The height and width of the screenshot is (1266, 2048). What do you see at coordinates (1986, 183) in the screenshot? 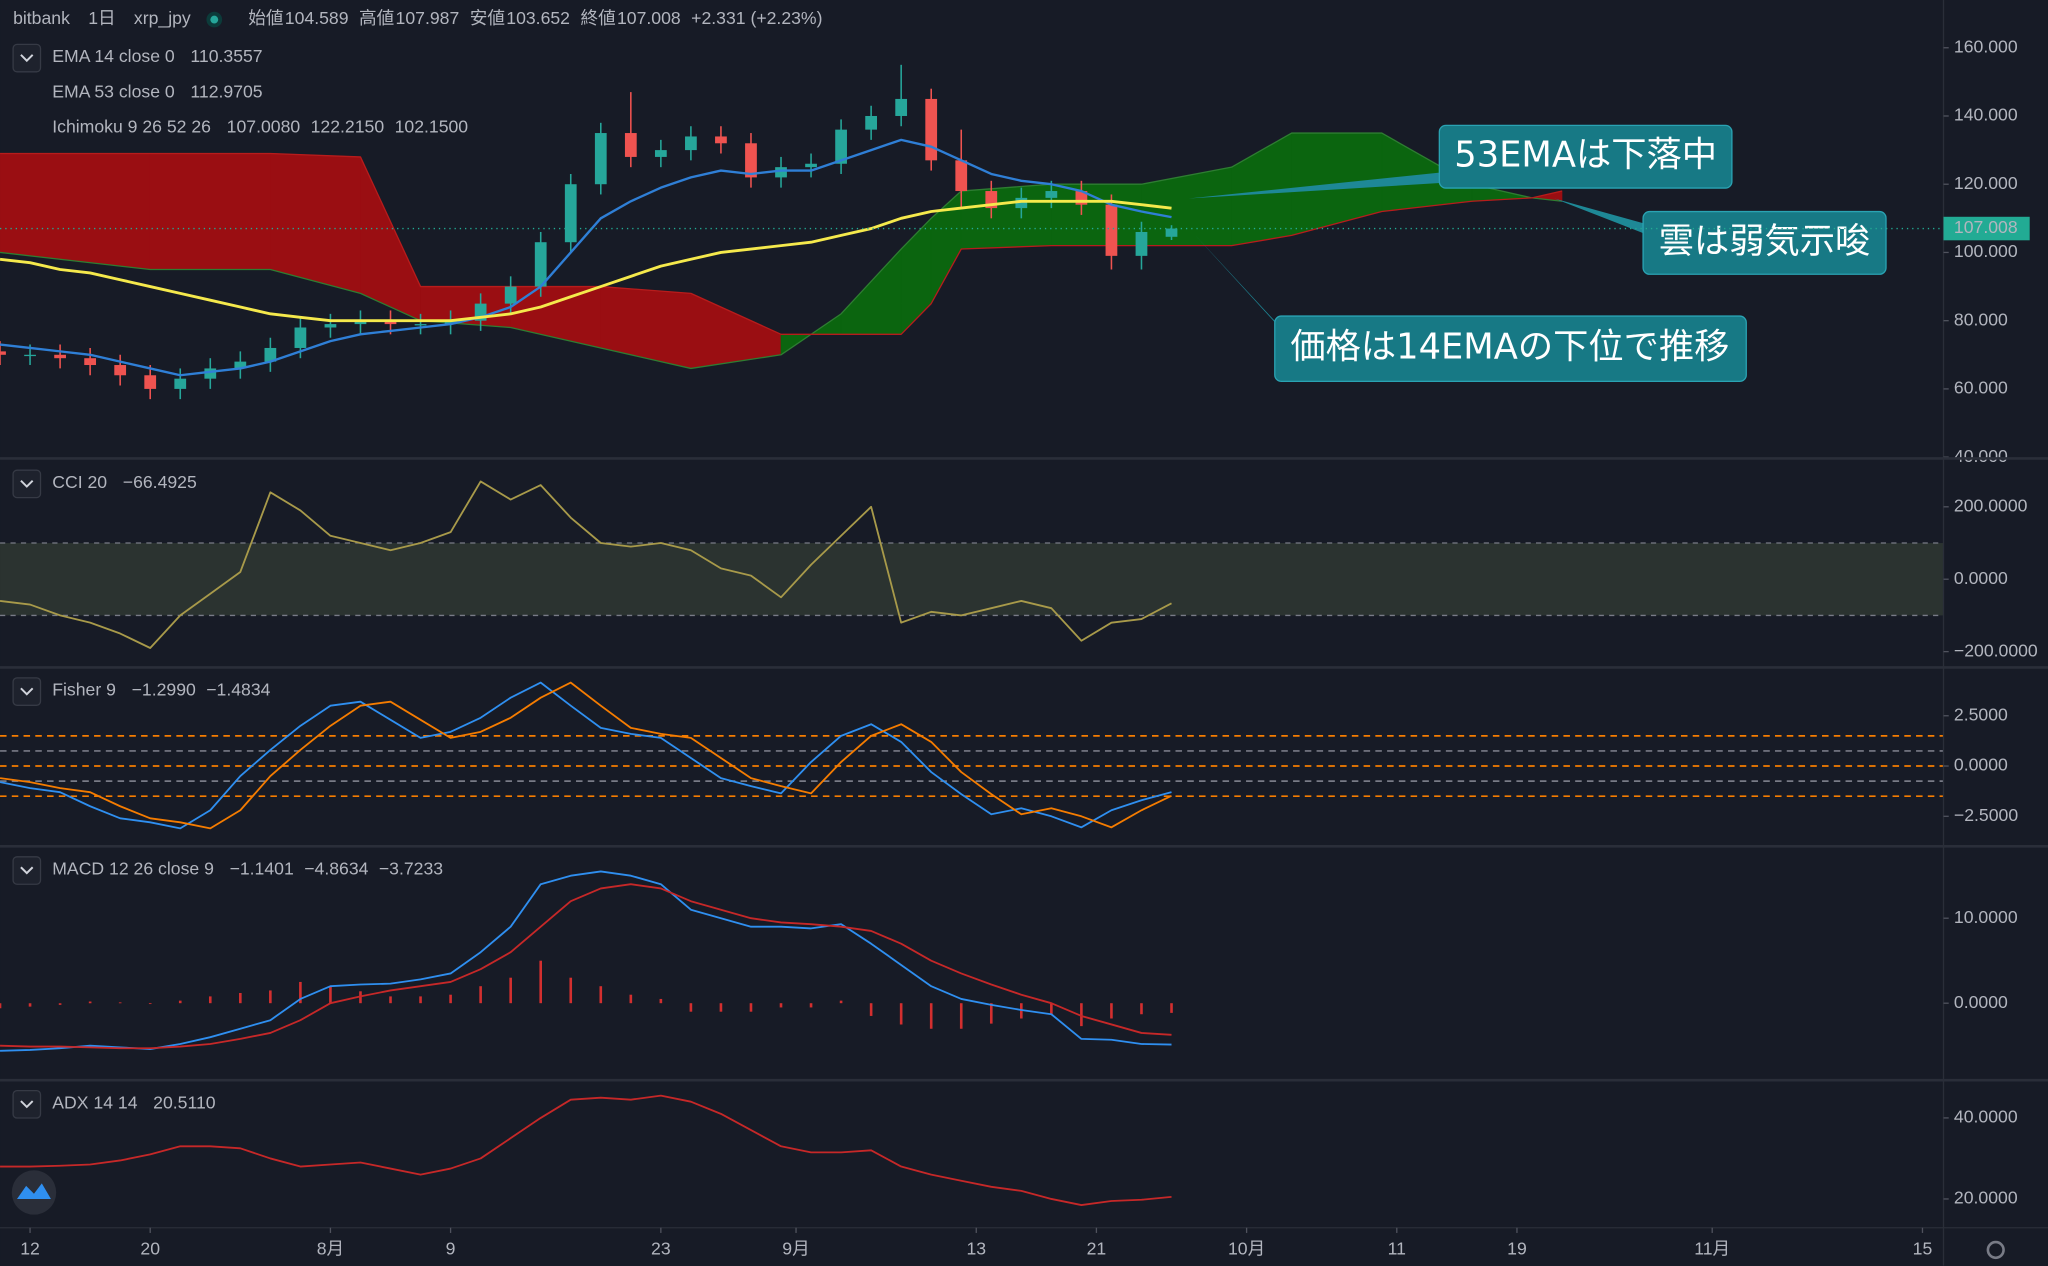
I see `y-tick-label: 120.000` at bounding box center [1986, 183].